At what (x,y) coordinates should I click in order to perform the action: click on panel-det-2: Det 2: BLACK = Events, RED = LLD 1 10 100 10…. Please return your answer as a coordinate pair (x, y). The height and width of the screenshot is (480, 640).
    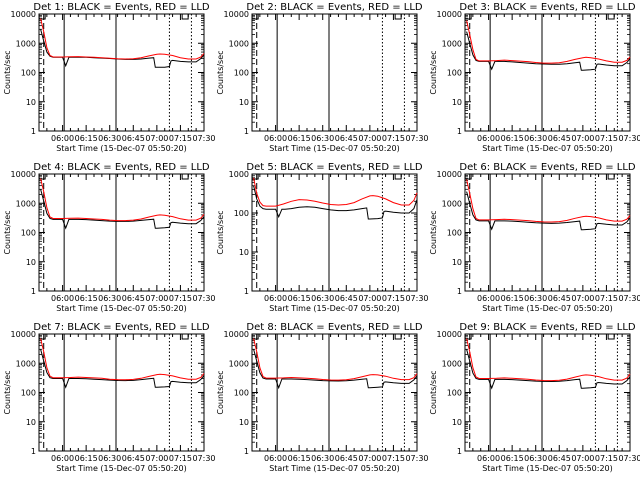
    Looking at the image, I should click on (322, 77).